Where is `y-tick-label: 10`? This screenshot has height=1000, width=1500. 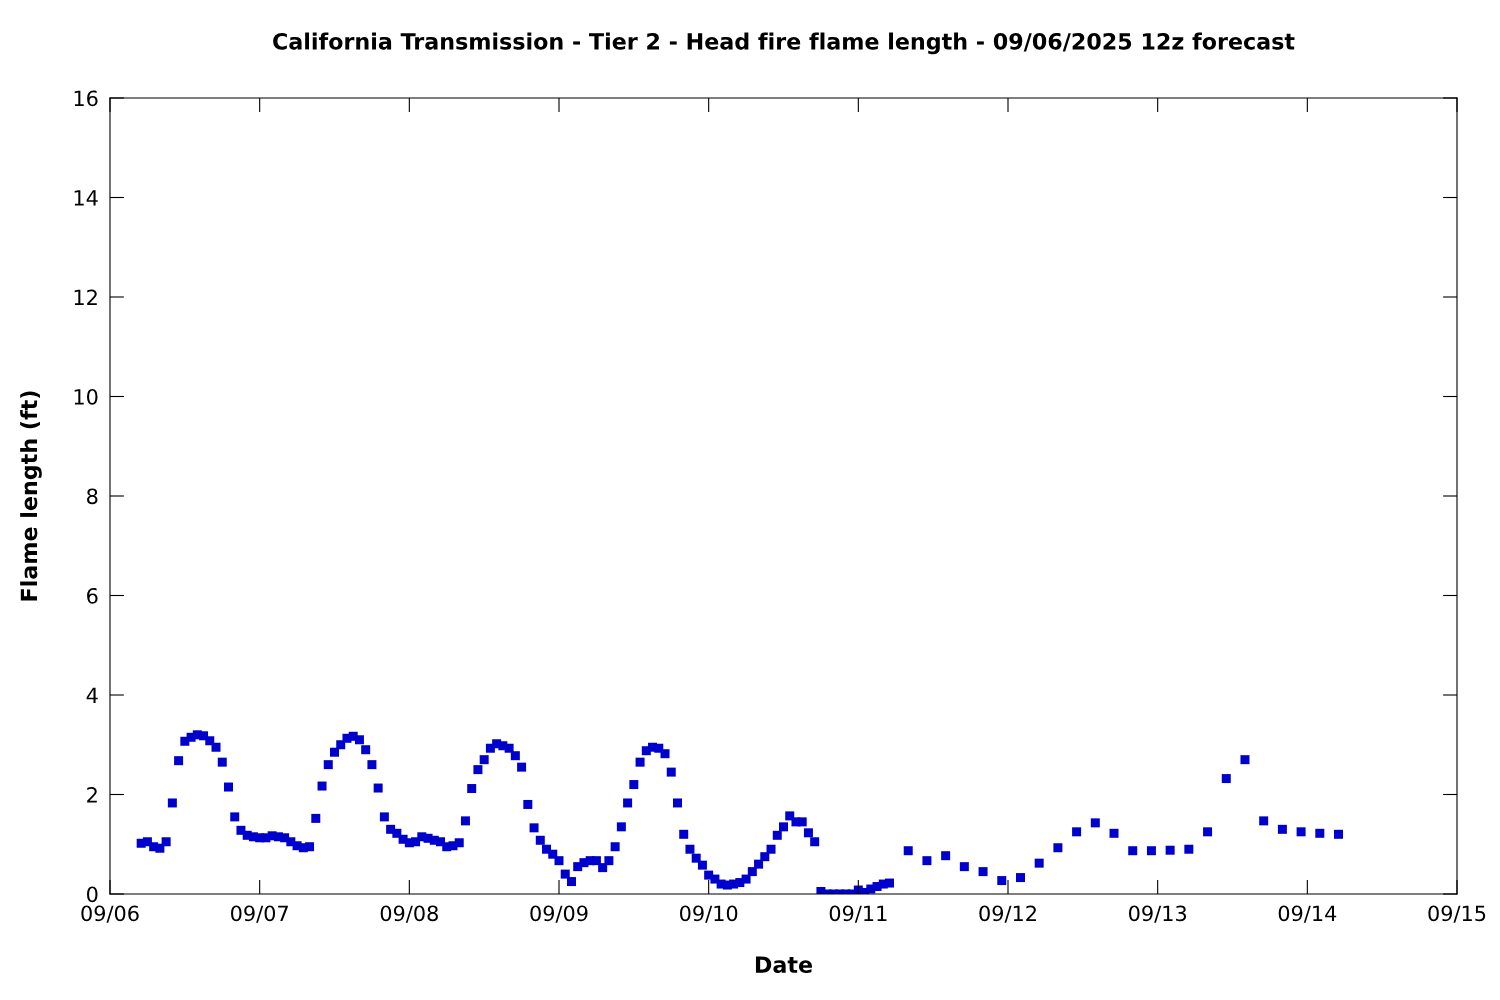
y-tick-label: 10 is located at coordinates (86, 396).